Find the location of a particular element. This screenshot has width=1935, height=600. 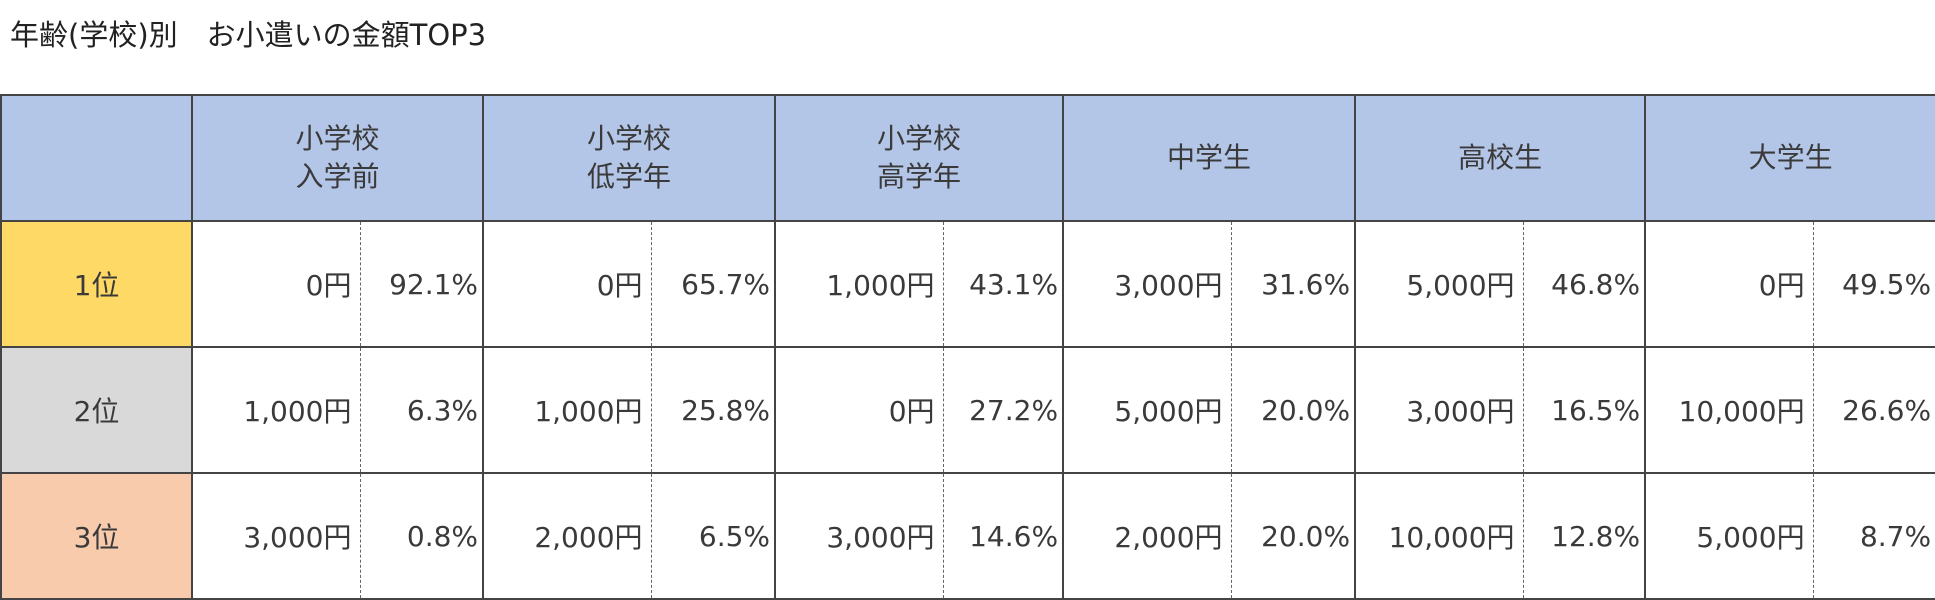

rank-cell: 1位 is located at coordinates (96, 284).